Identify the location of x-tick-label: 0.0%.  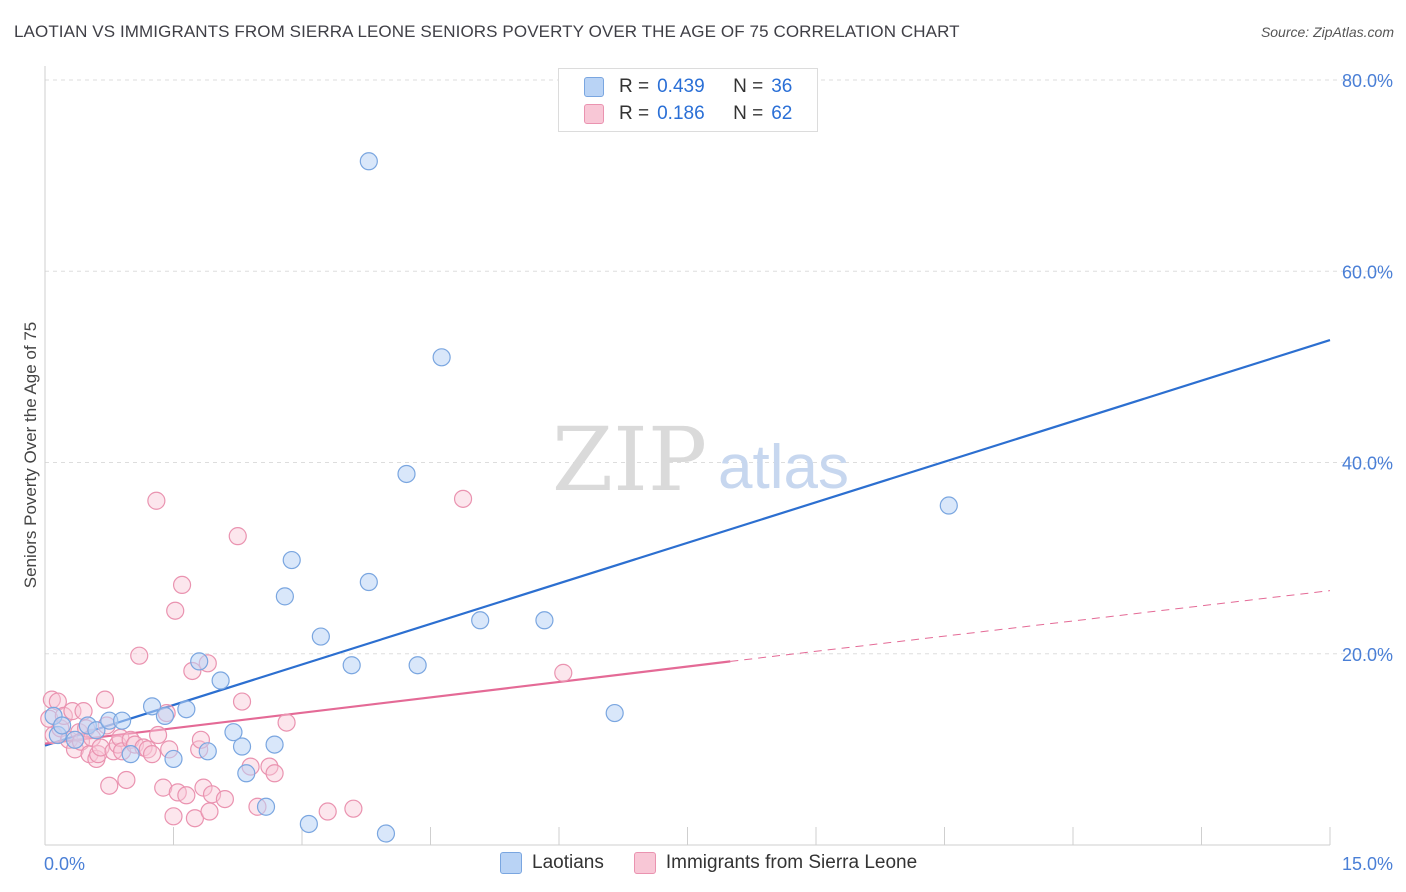
(64, 864).